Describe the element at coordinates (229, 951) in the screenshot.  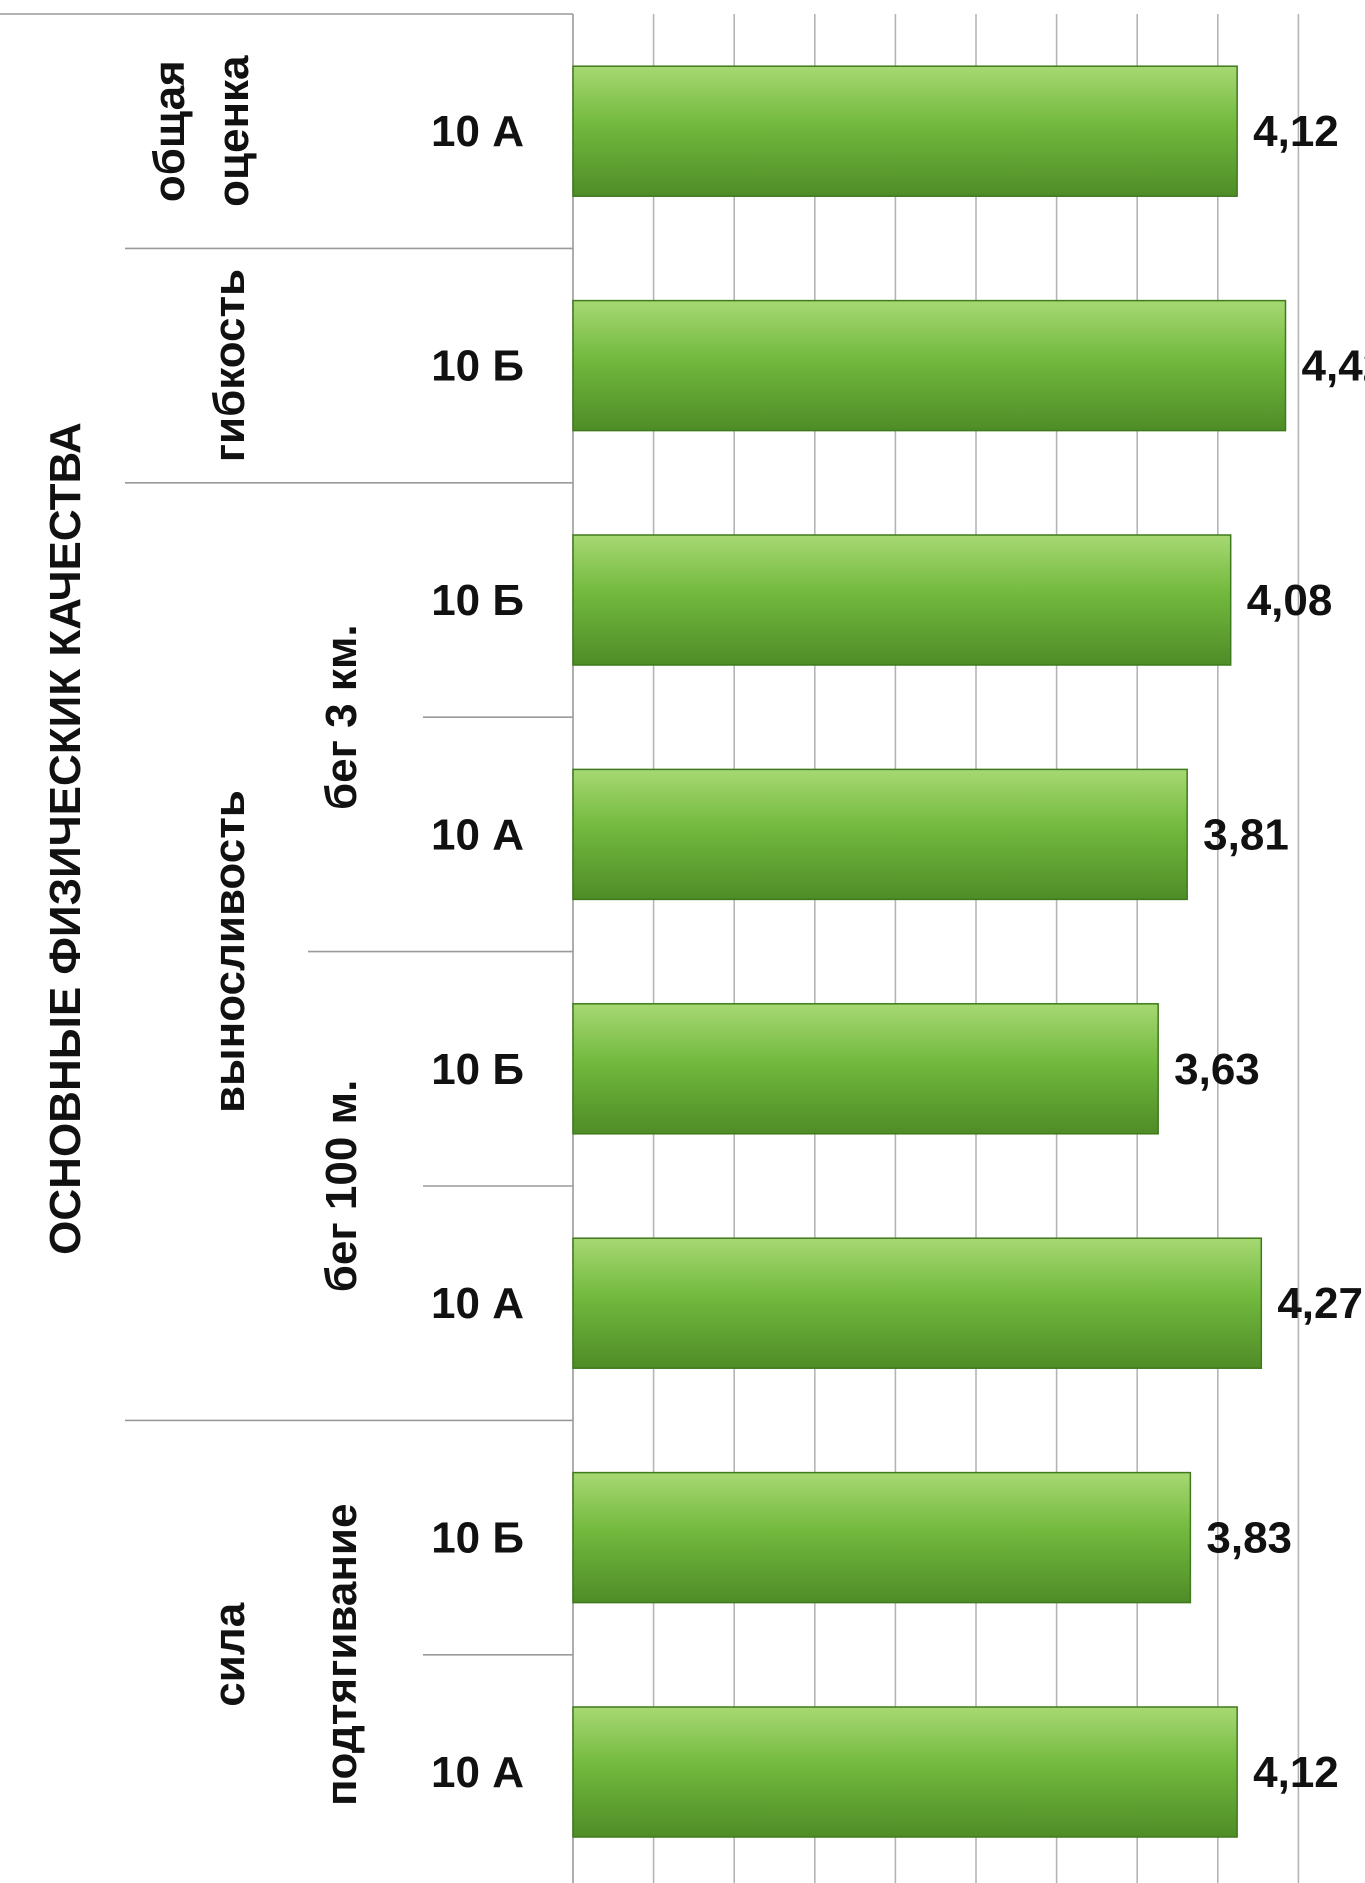
I see `category-label: выносливость` at that location.